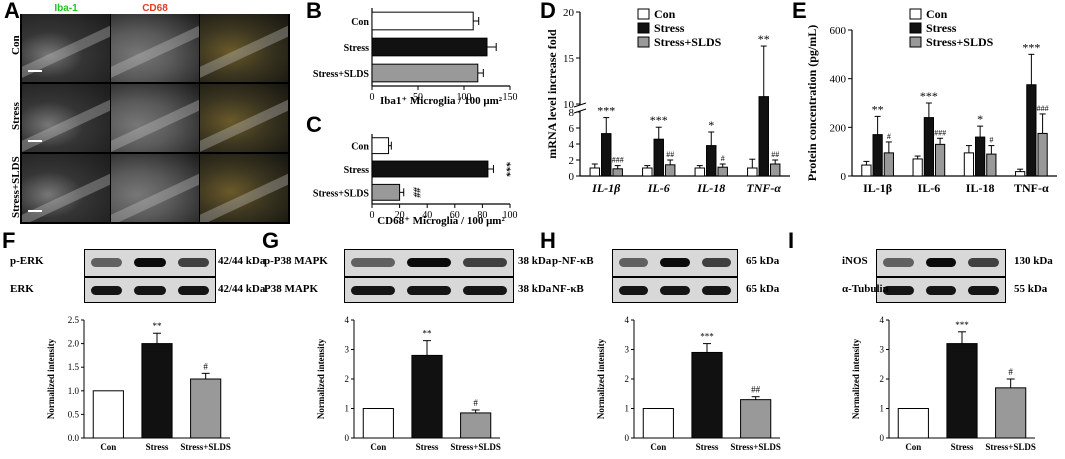 The image size is (1065, 459). What do you see at coordinates (915, 14) in the screenshot?
I see `legend-swatch-con` at bounding box center [915, 14].